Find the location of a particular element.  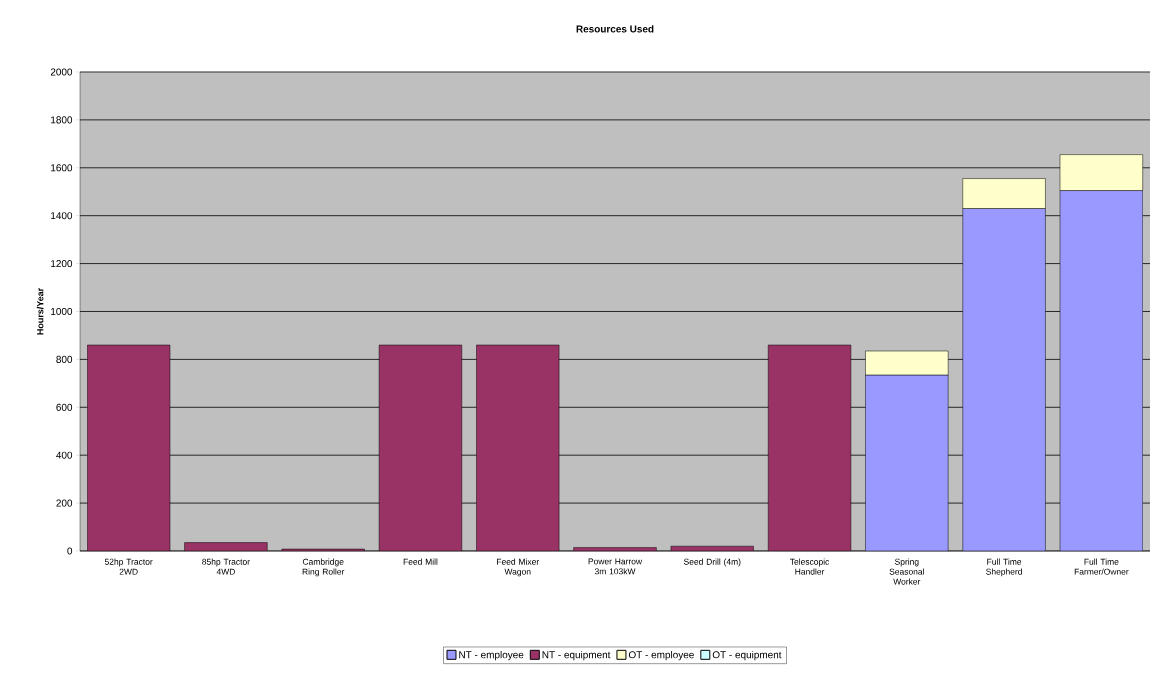

x-tick-label: 85hp Tractor 4WD is located at coordinates (226, 566).